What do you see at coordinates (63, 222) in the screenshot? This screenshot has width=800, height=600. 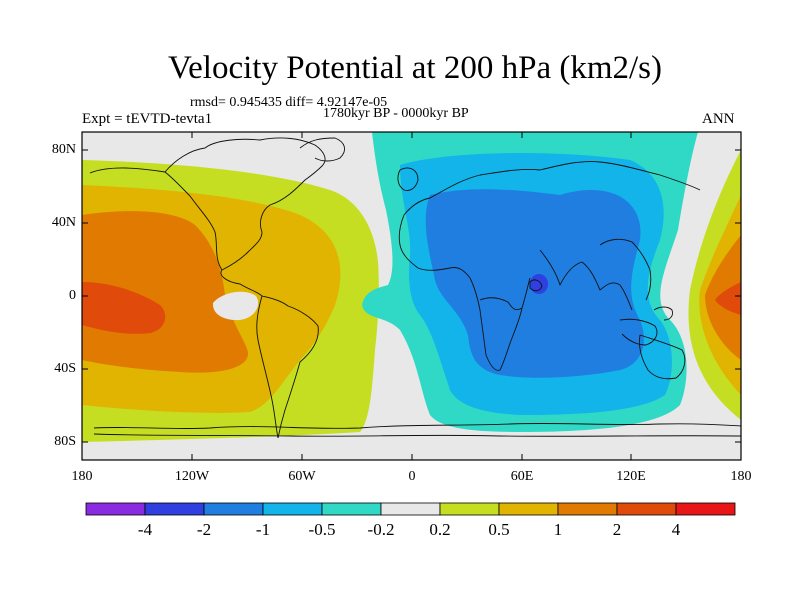 I see `lat-label-40n: 40N` at bounding box center [63, 222].